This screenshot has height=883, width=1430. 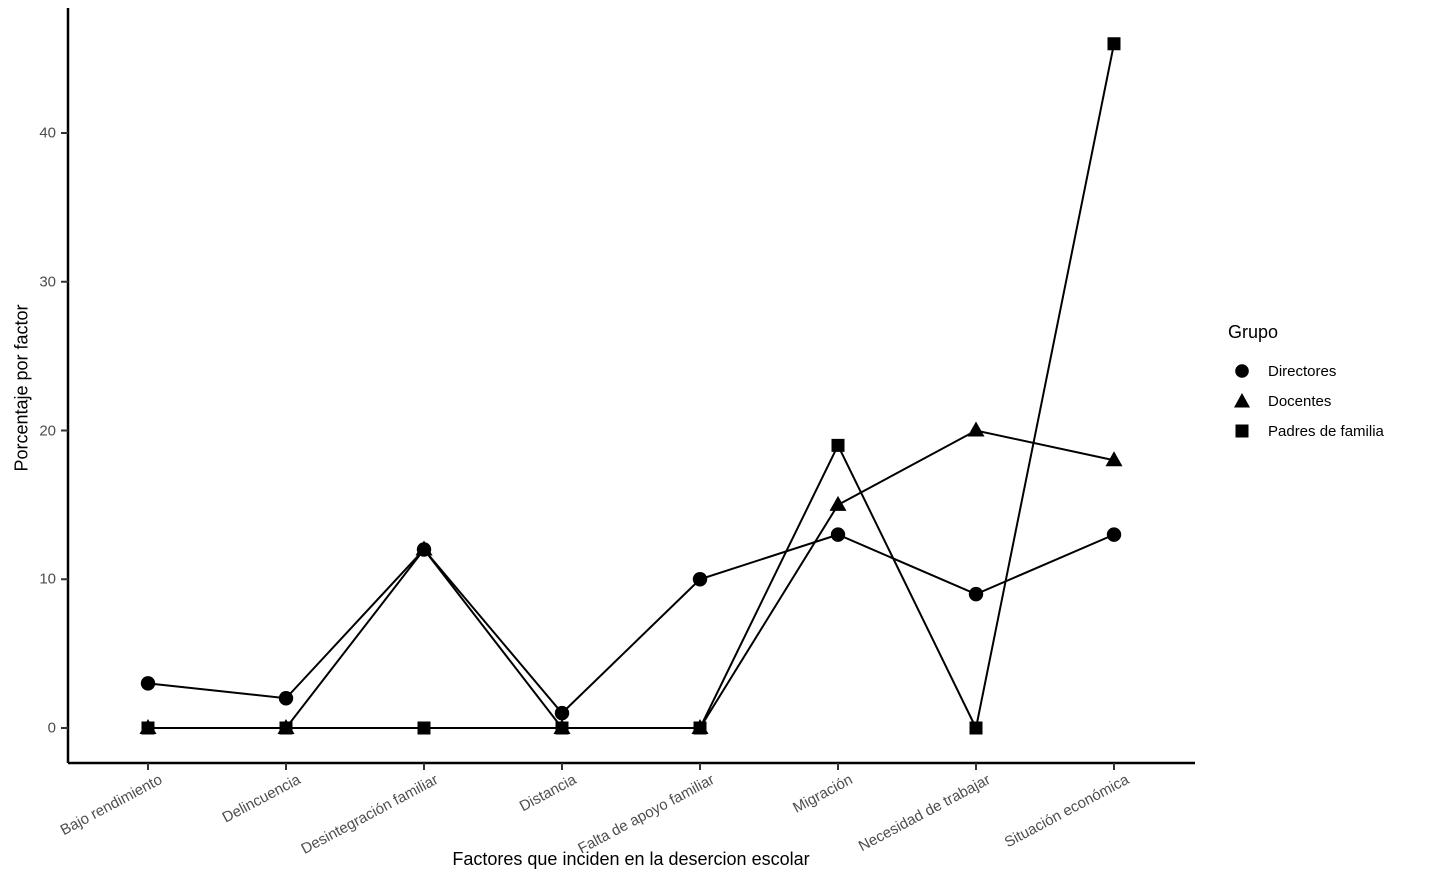 What do you see at coordinates (47, 579) in the screenshot?
I see `y-tick-label: 10` at bounding box center [47, 579].